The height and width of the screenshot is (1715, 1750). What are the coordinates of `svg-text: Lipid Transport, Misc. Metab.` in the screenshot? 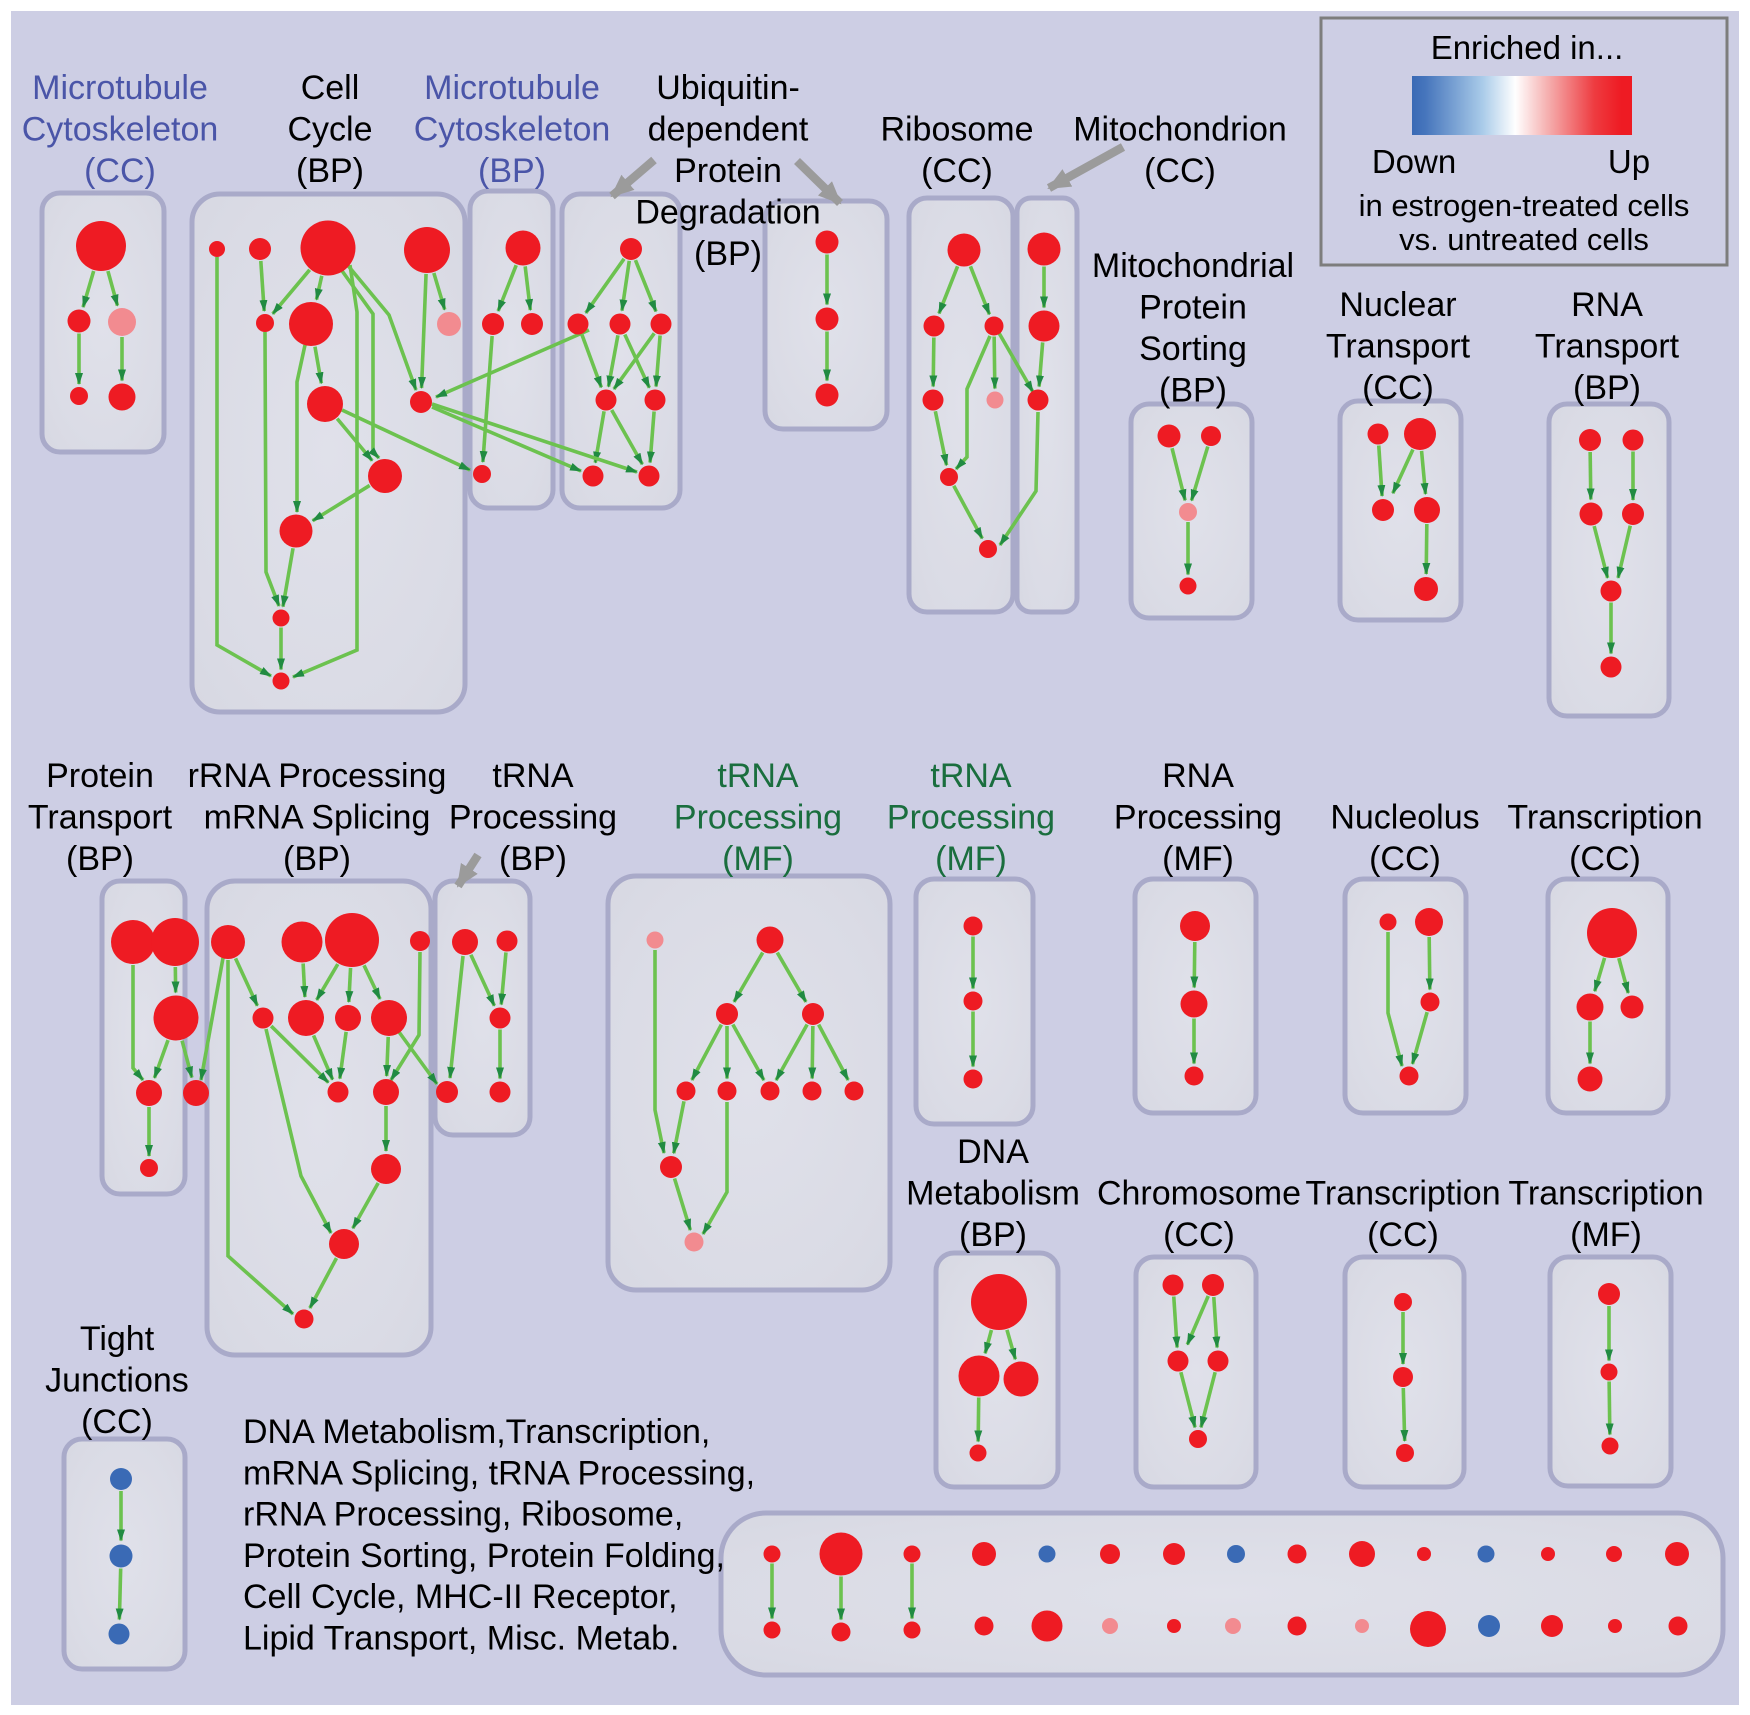 It's located at (461, 1639).